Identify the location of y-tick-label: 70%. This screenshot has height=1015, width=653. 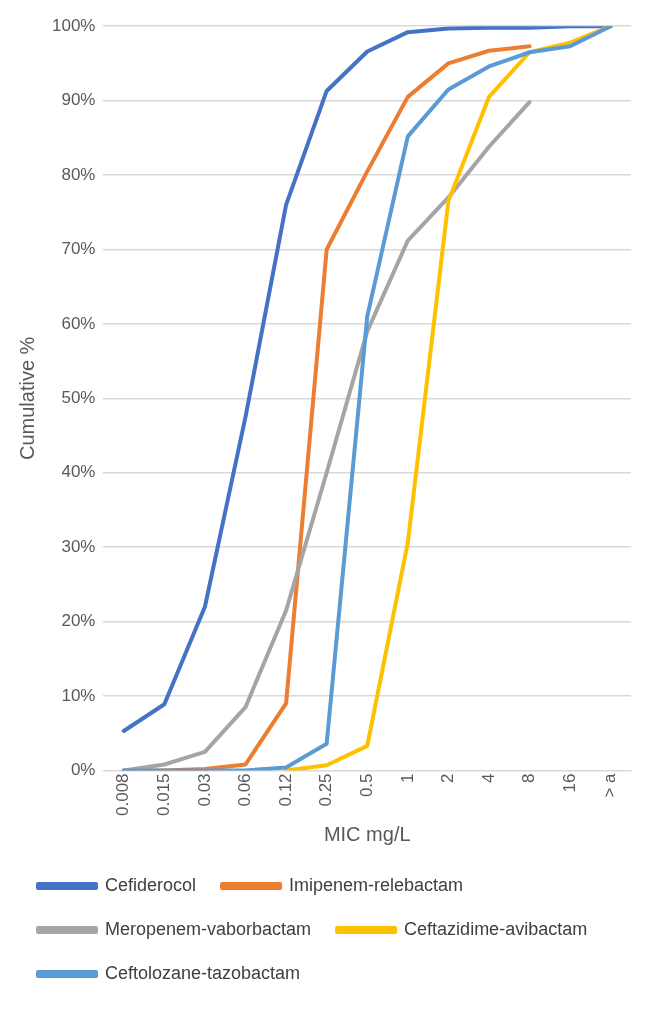
(78, 249).